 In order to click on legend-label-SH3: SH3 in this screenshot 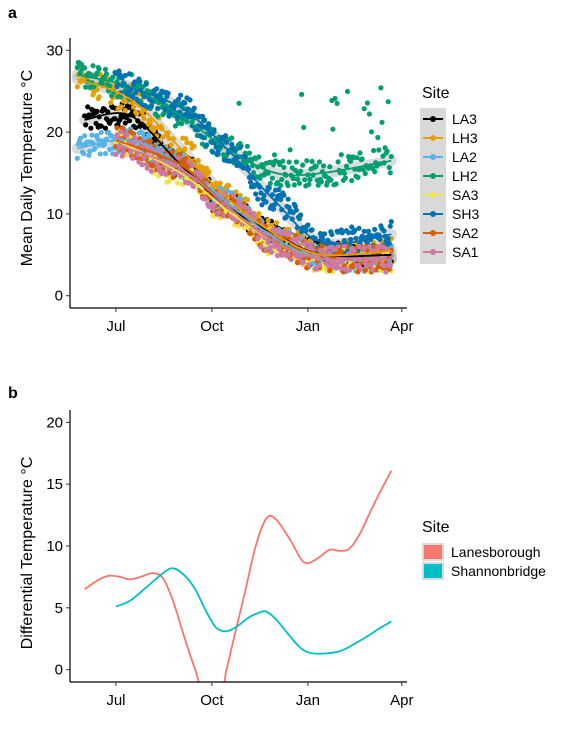, I will do `click(465, 214)`.